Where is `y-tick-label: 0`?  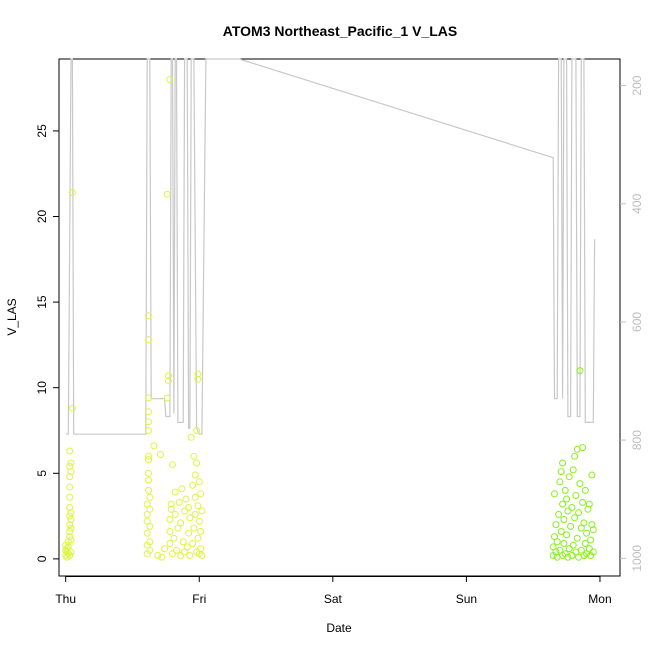 y-tick-label: 0 is located at coordinates (42, 558).